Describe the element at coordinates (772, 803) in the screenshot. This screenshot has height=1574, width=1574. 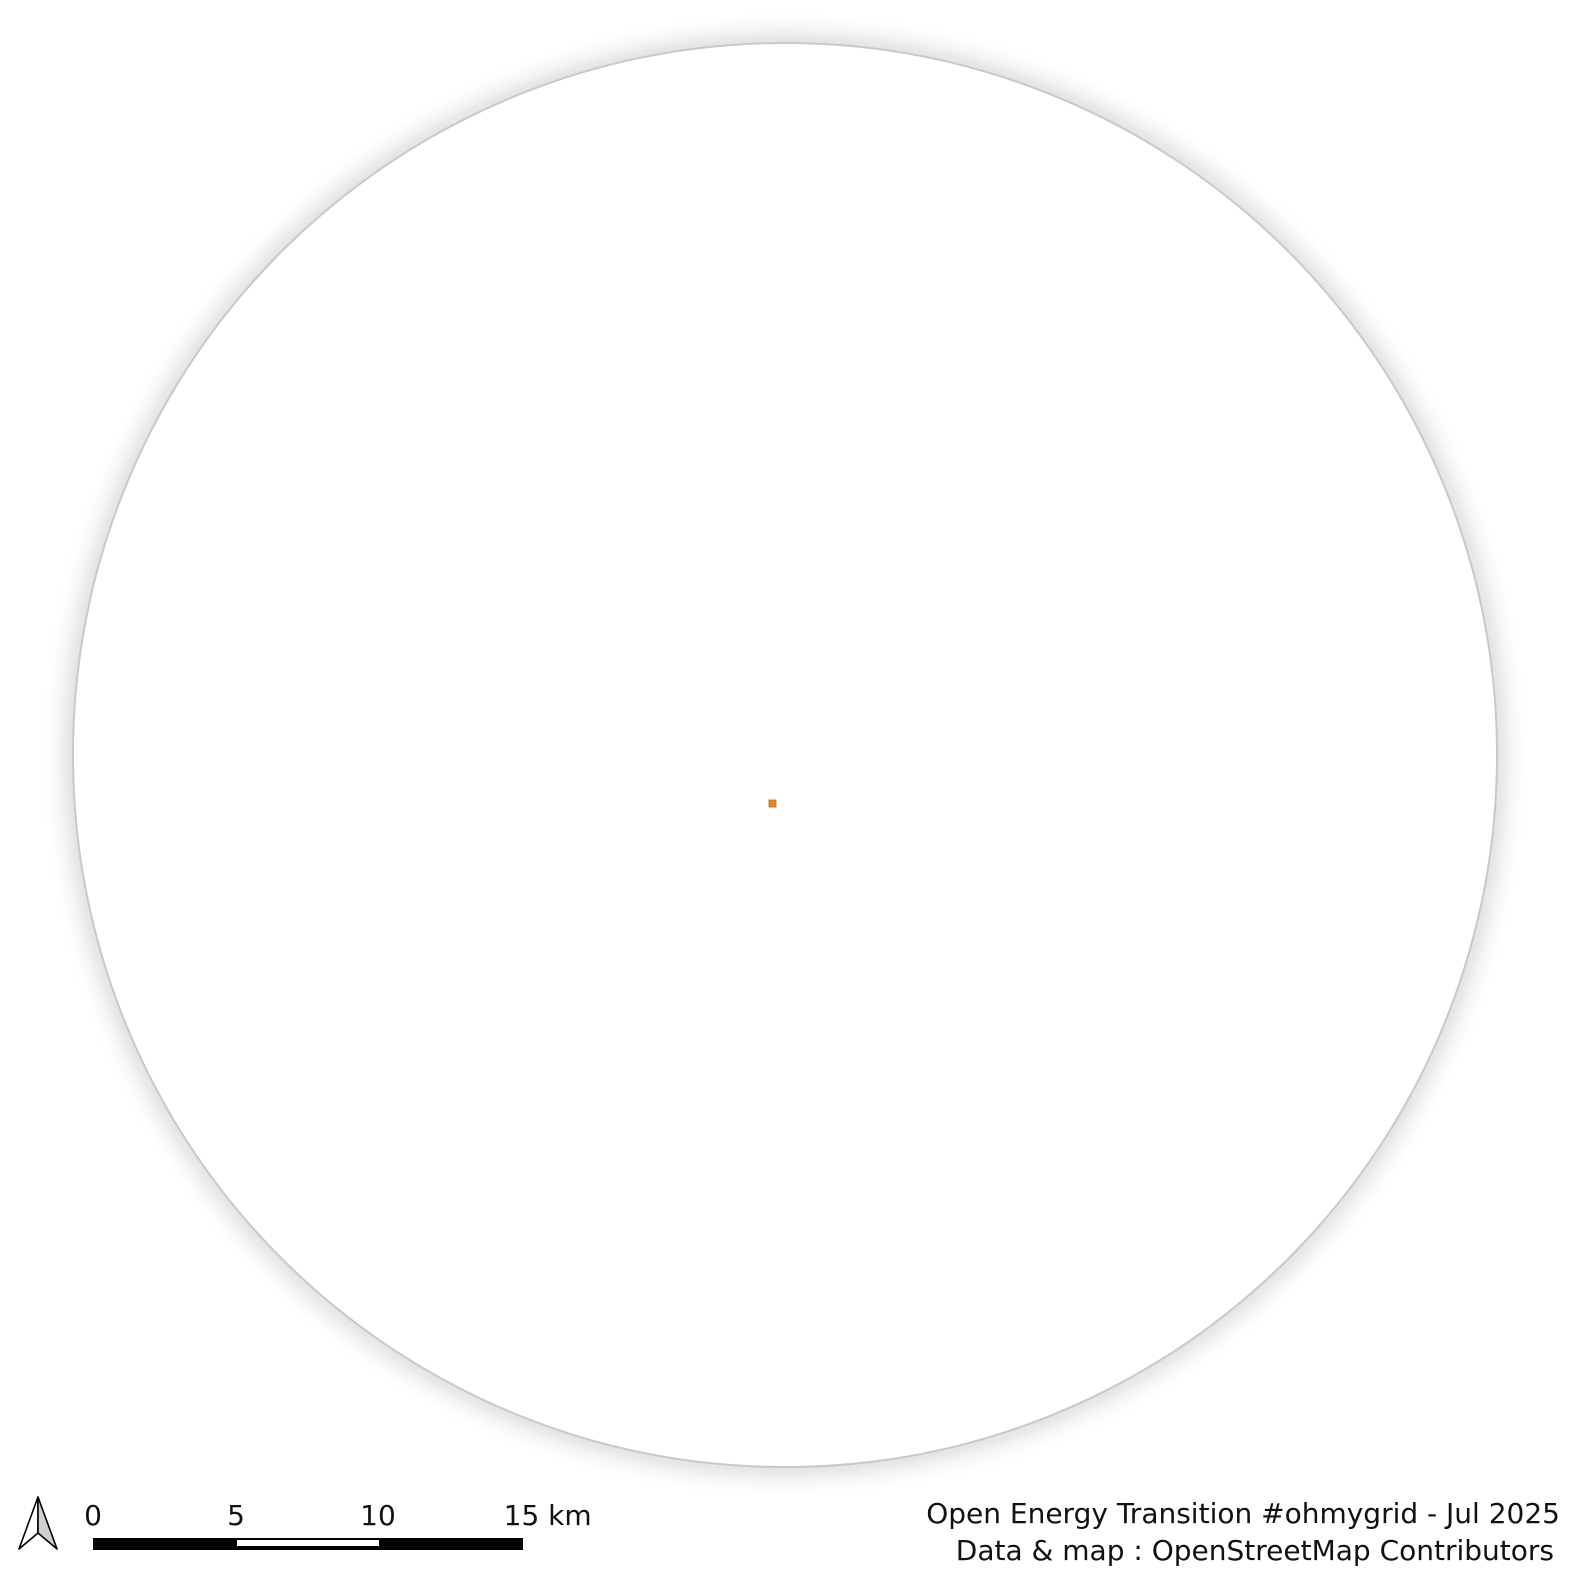
I see `feature-marker` at that location.